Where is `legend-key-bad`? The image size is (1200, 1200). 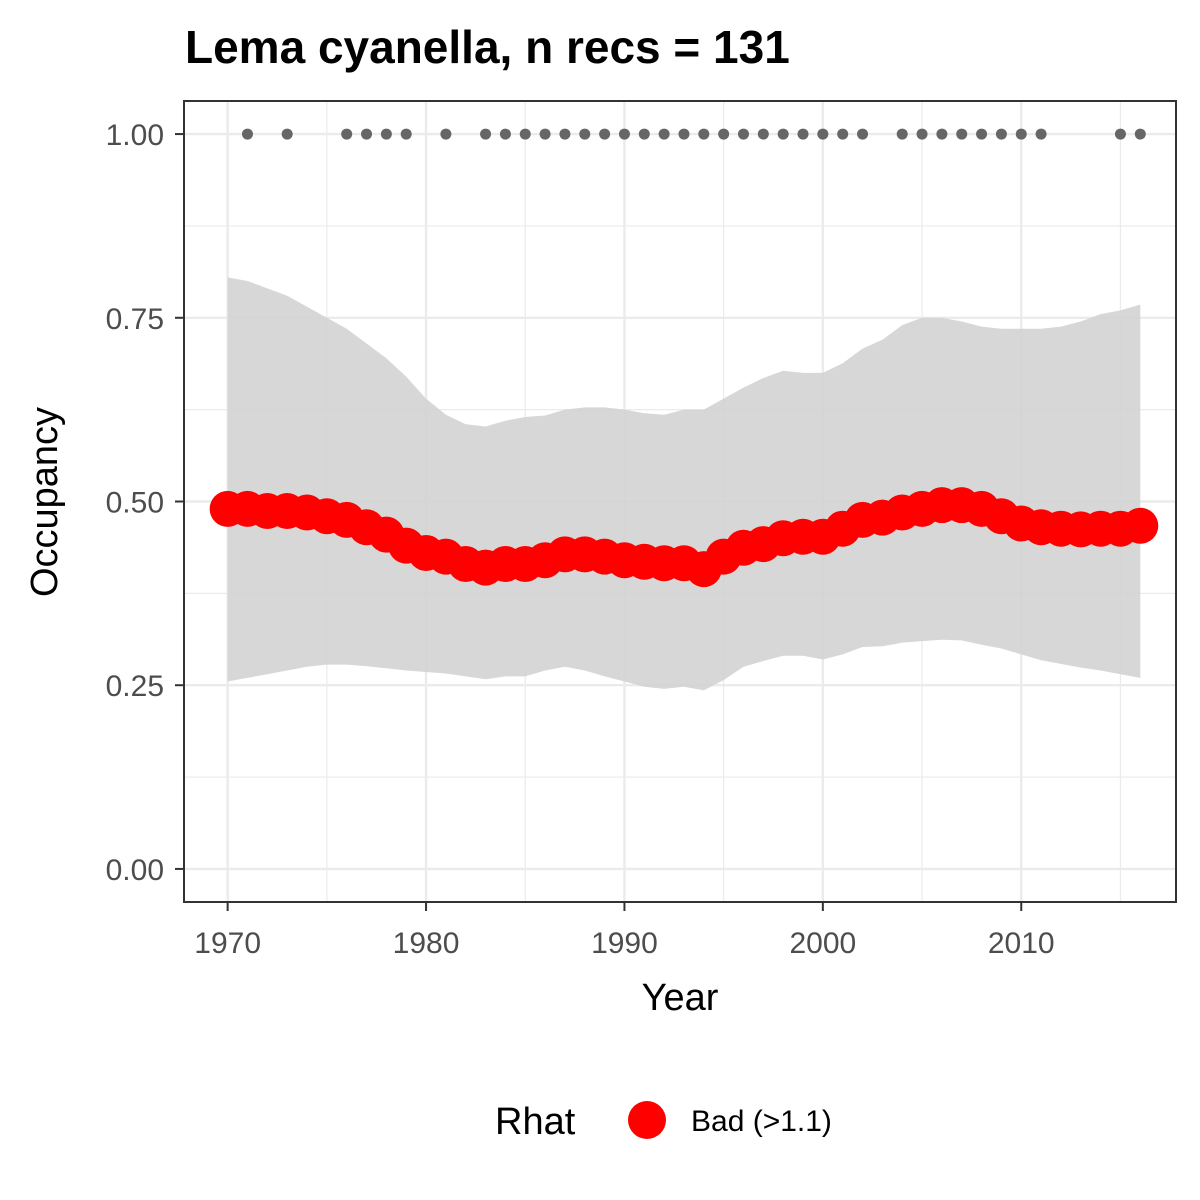 legend-key-bad is located at coordinates (647, 1120).